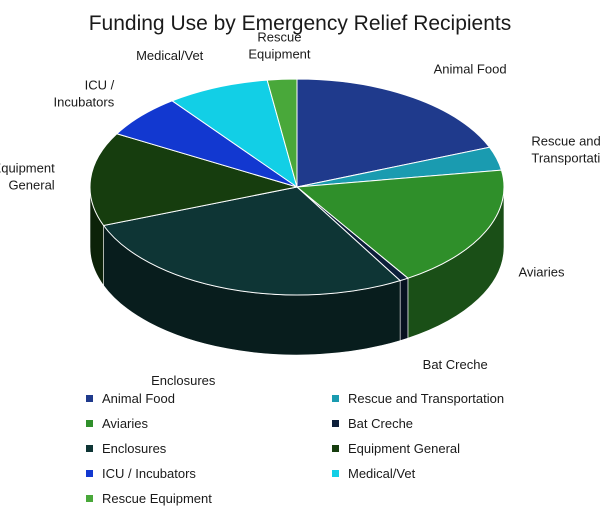 The image size is (600, 508). I want to click on data-label-2: Aviaries, so click(541, 272).